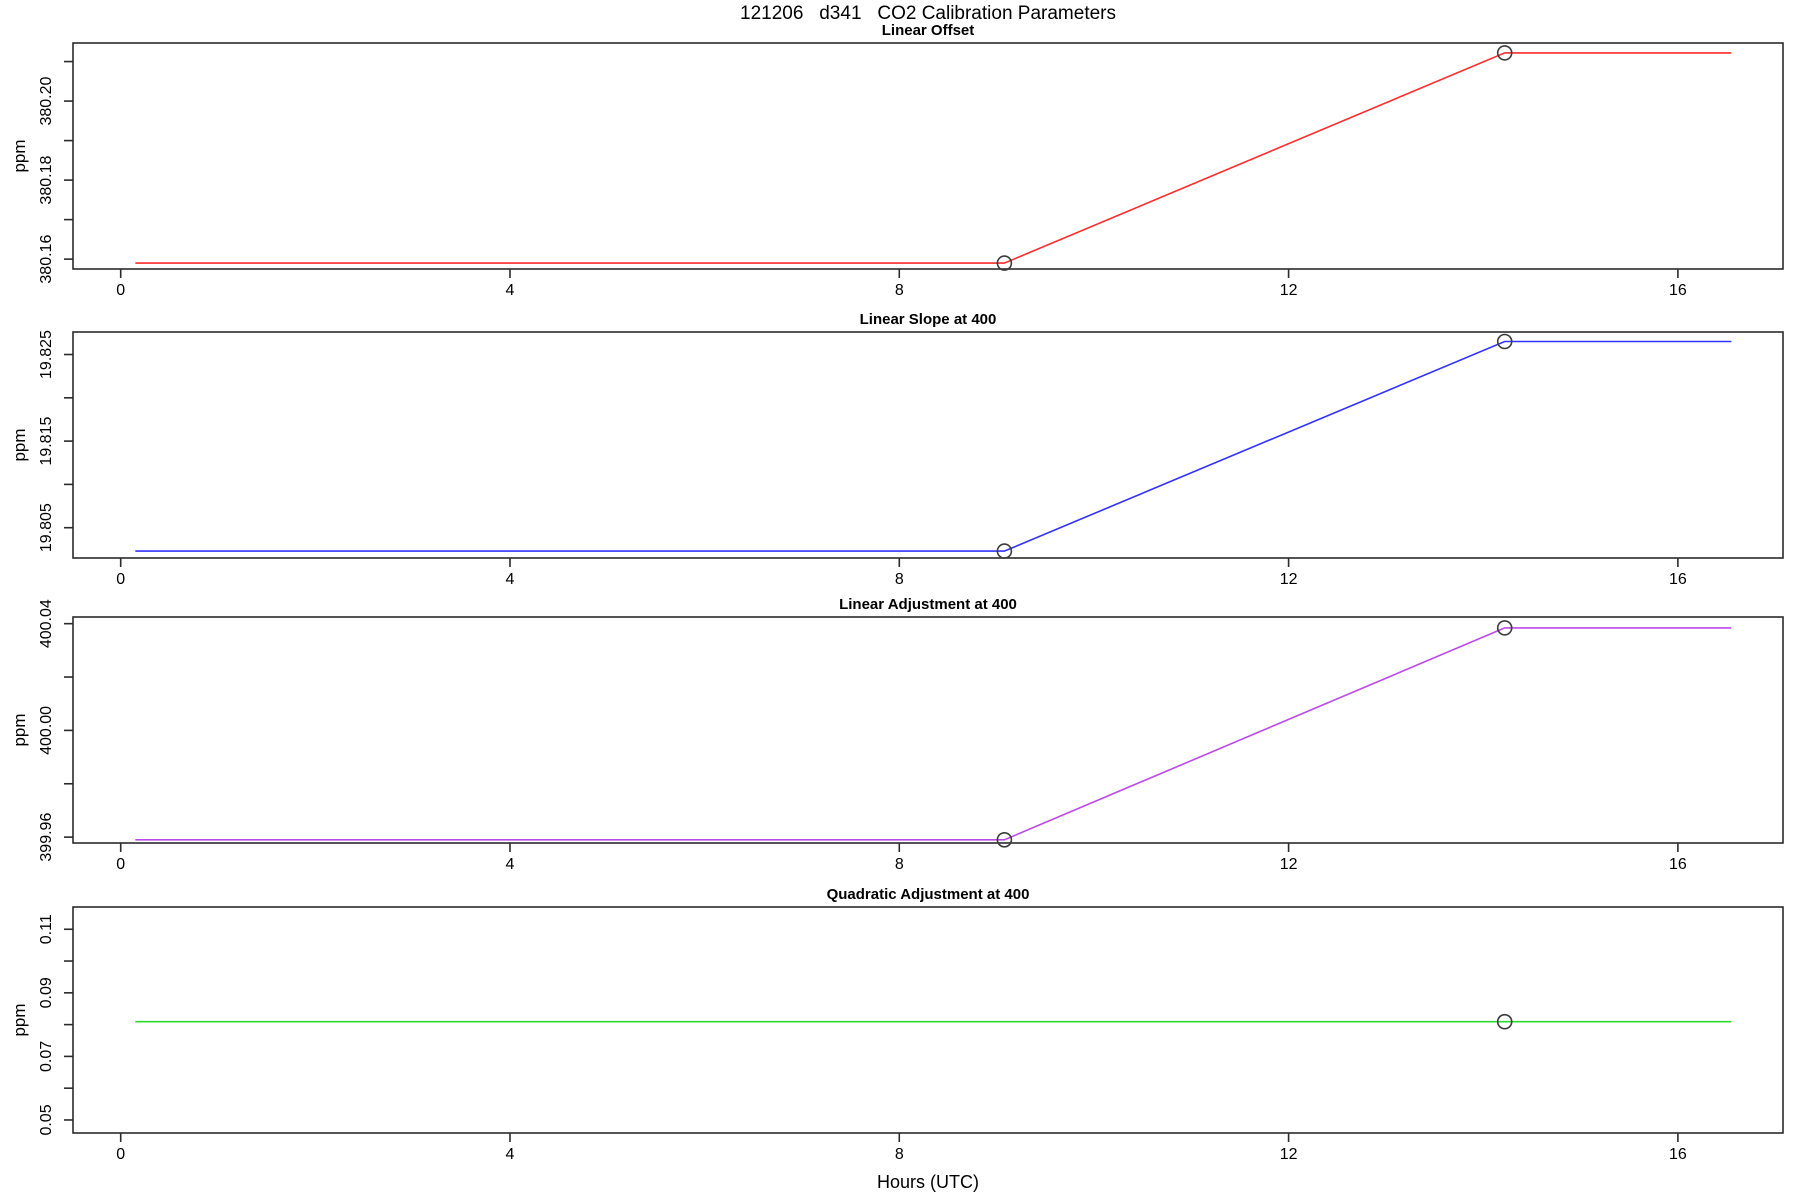 The image size is (1800, 1200). Describe the element at coordinates (928, 13) in the screenshot. I see `figure-title: 121206 d341 CO2 Calibration Parameters` at that location.